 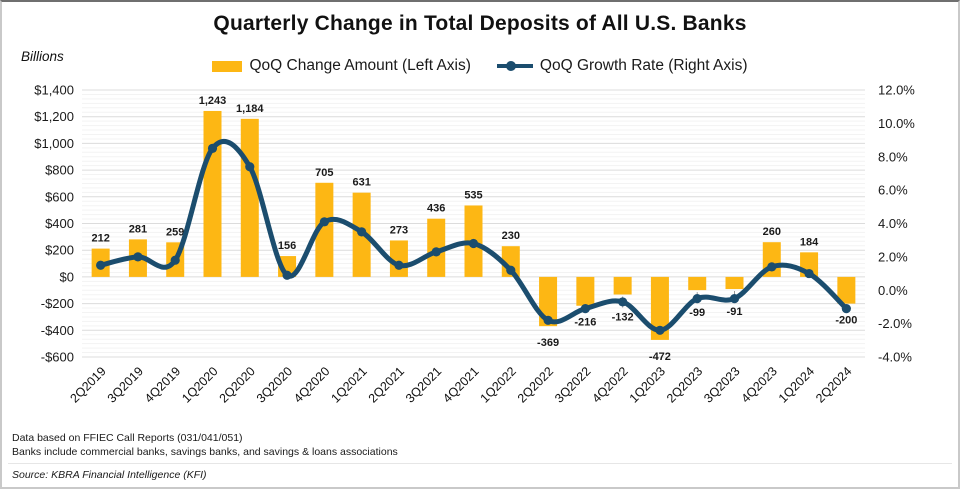 What do you see at coordinates (893, 223) in the screenshot?
I see `right-axis-tick-label: 4.0%` at bounding box center [893, 223].